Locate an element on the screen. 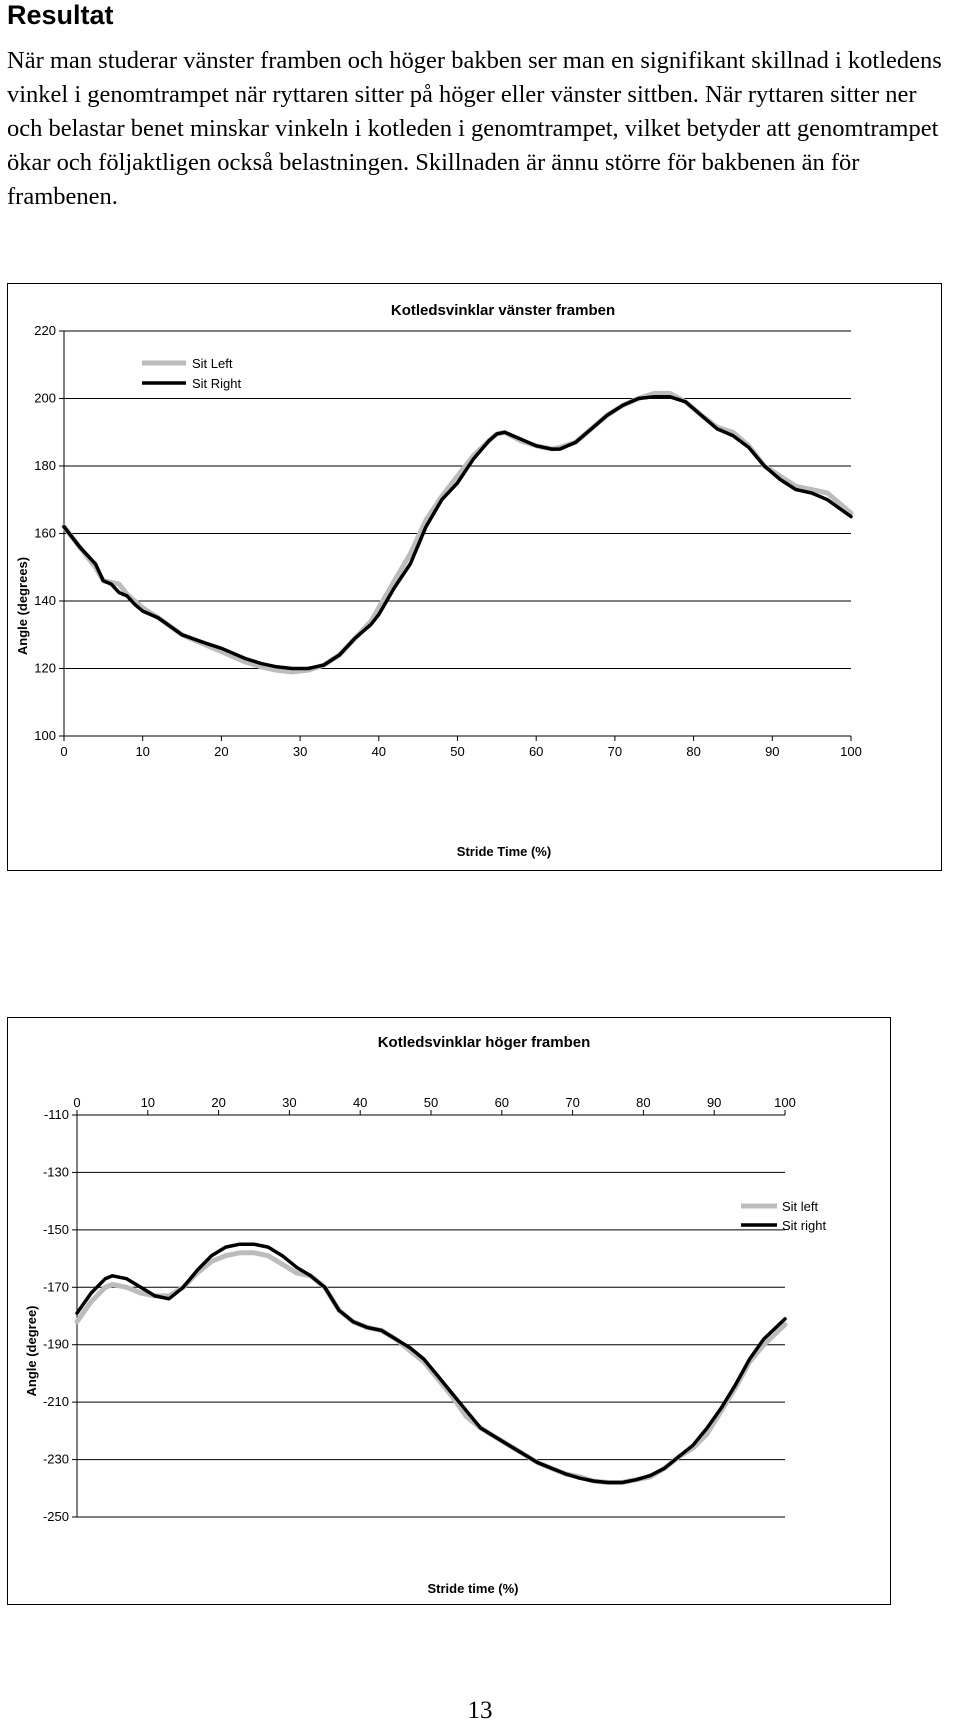 This screenshot has height=1729, width=960. y-tick-label: 120 is located at coordinates (45, 668).